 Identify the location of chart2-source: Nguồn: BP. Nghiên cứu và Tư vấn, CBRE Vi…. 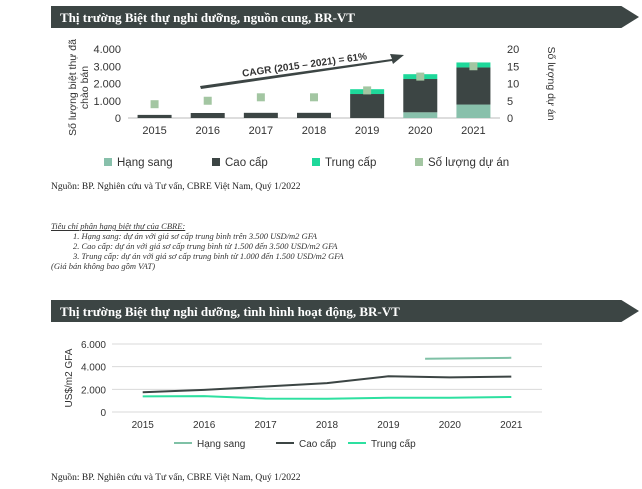
(176, 478).